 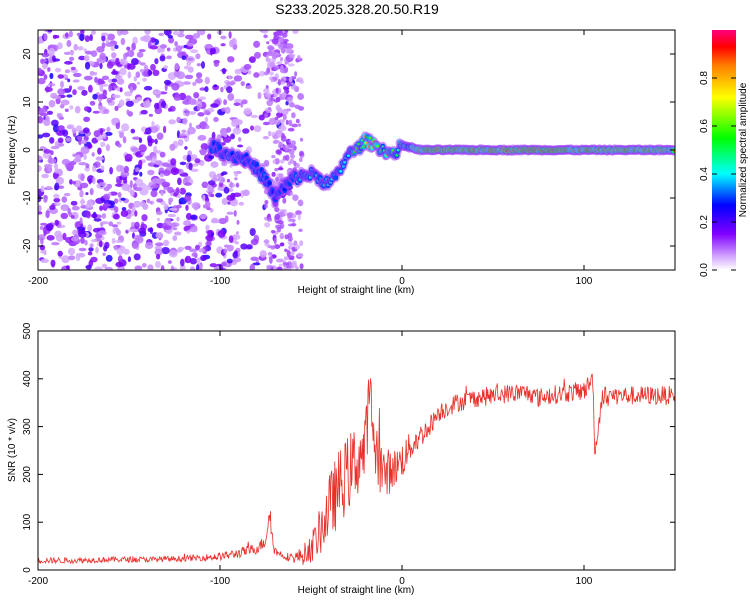 I want to click on colorbar-tick-label: 0.0, so click(x=704, y=270).